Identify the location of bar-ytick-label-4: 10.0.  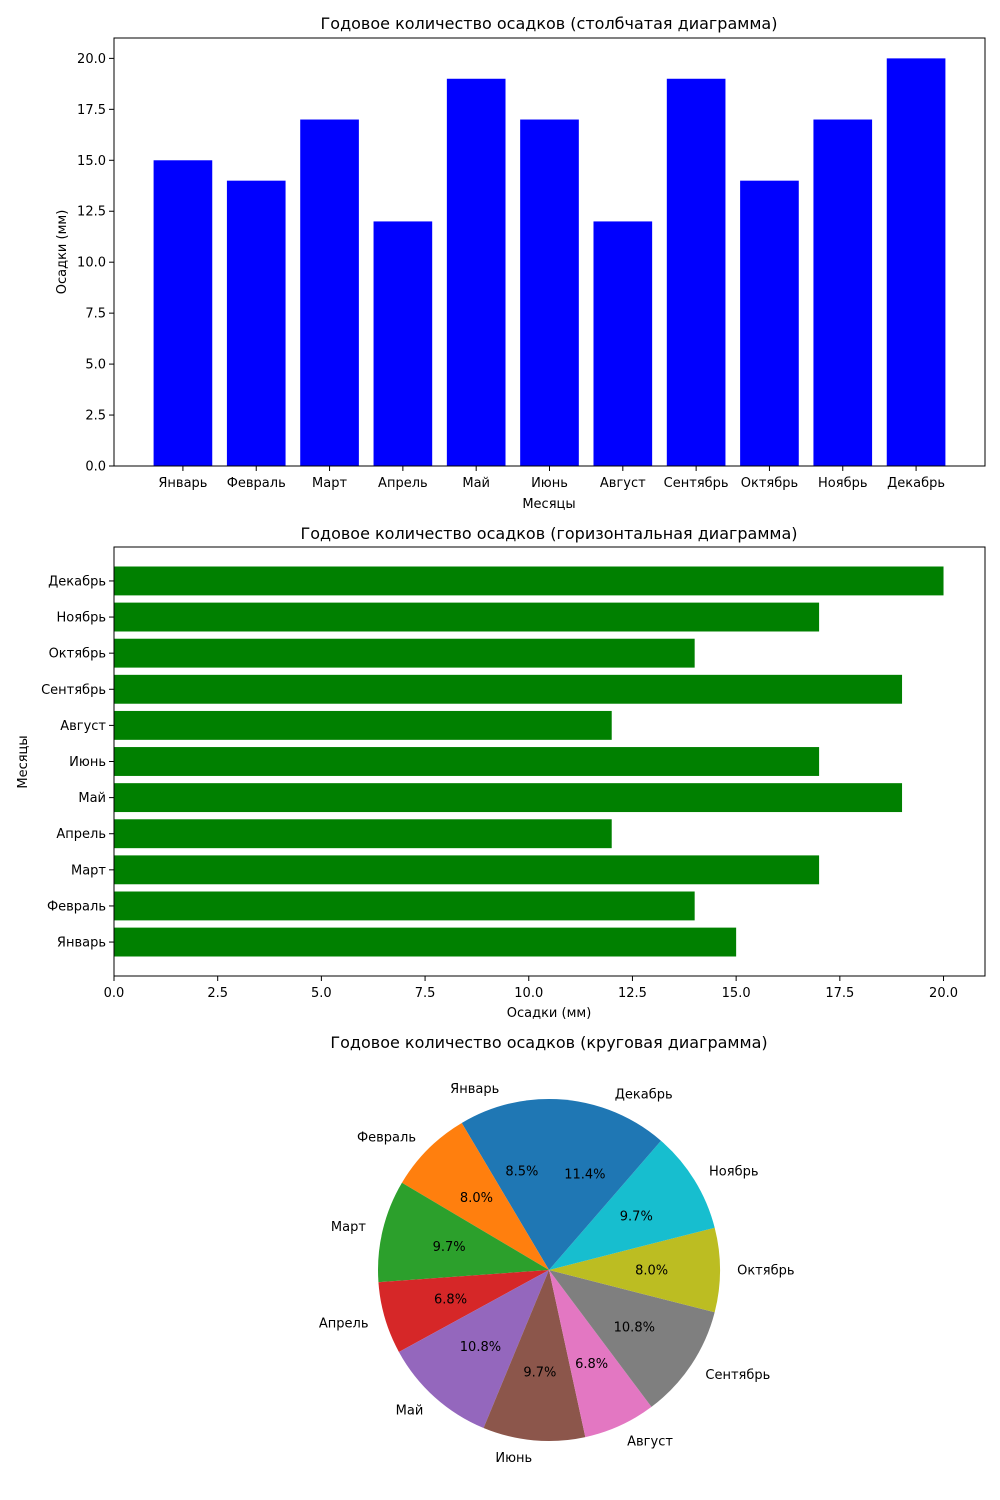
(91, 263).